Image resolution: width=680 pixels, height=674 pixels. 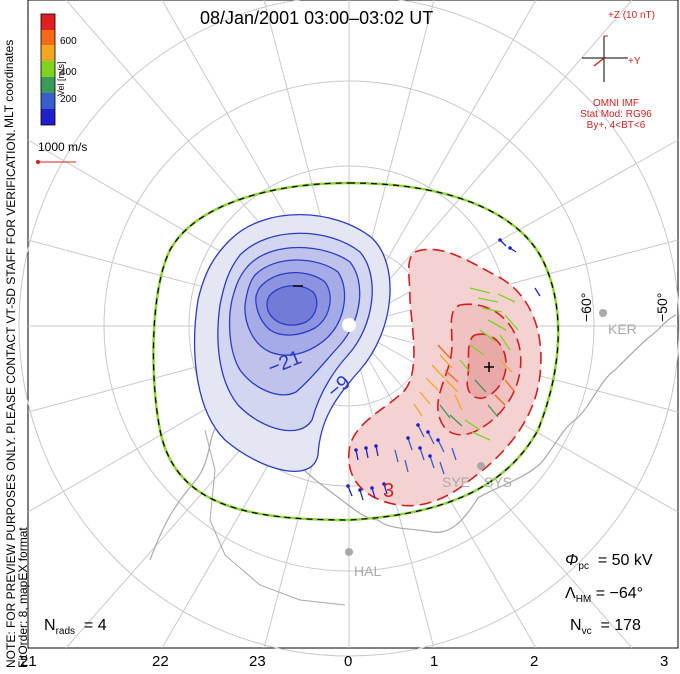 What do you see at coordinates (160, 661) in the screenshot?
I see `mlt-tick-22: 22` at bounding box center [160, 661].